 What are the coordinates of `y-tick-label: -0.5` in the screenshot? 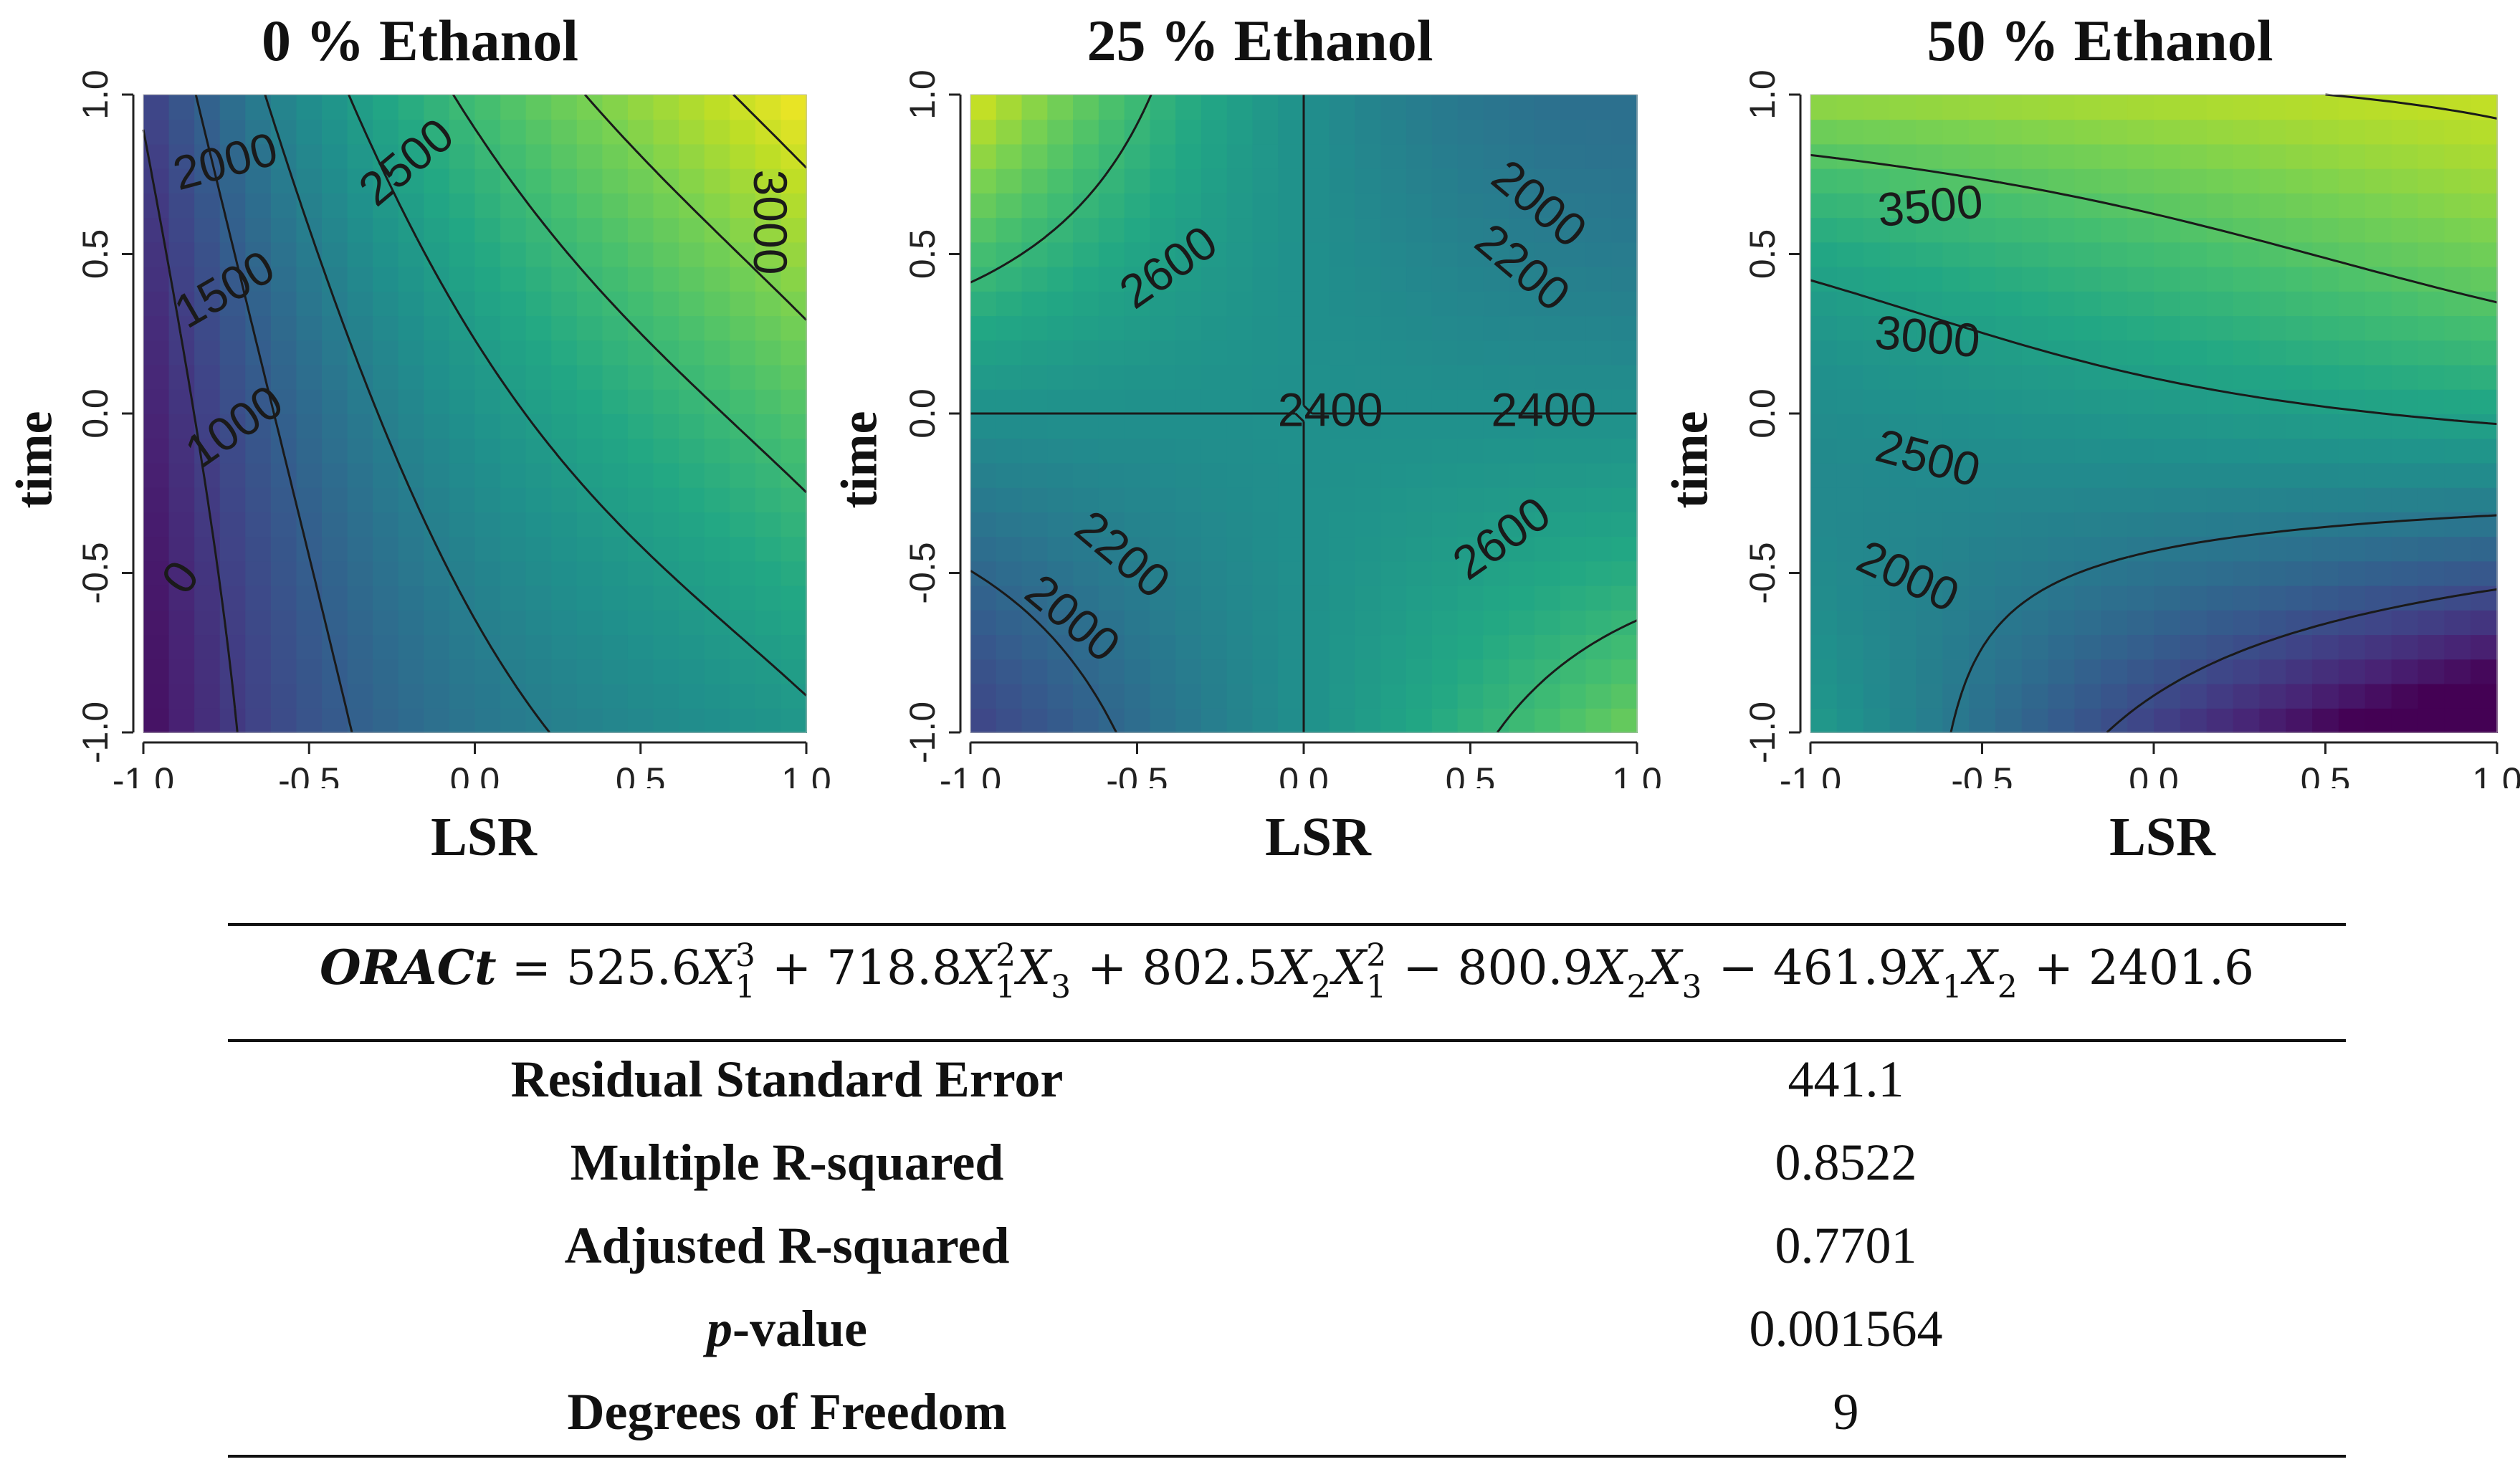 It's located at (922, 572).